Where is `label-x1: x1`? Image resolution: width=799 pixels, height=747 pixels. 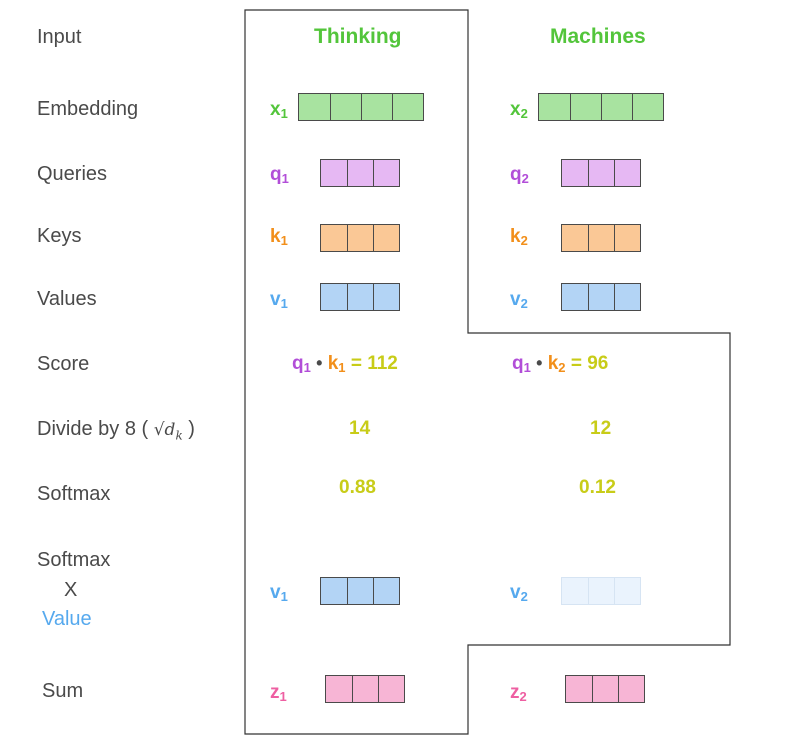
label-x1: x1 is located at coordinates (279, 110).